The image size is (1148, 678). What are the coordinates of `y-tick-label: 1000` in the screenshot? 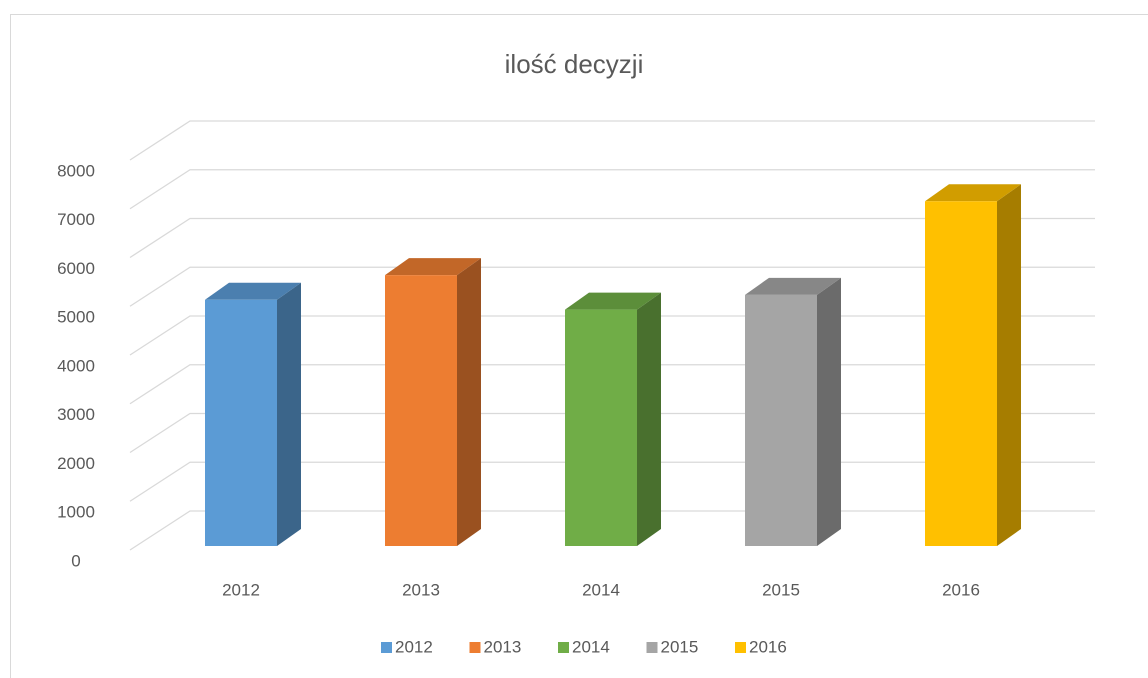 It's located at (76, 512).